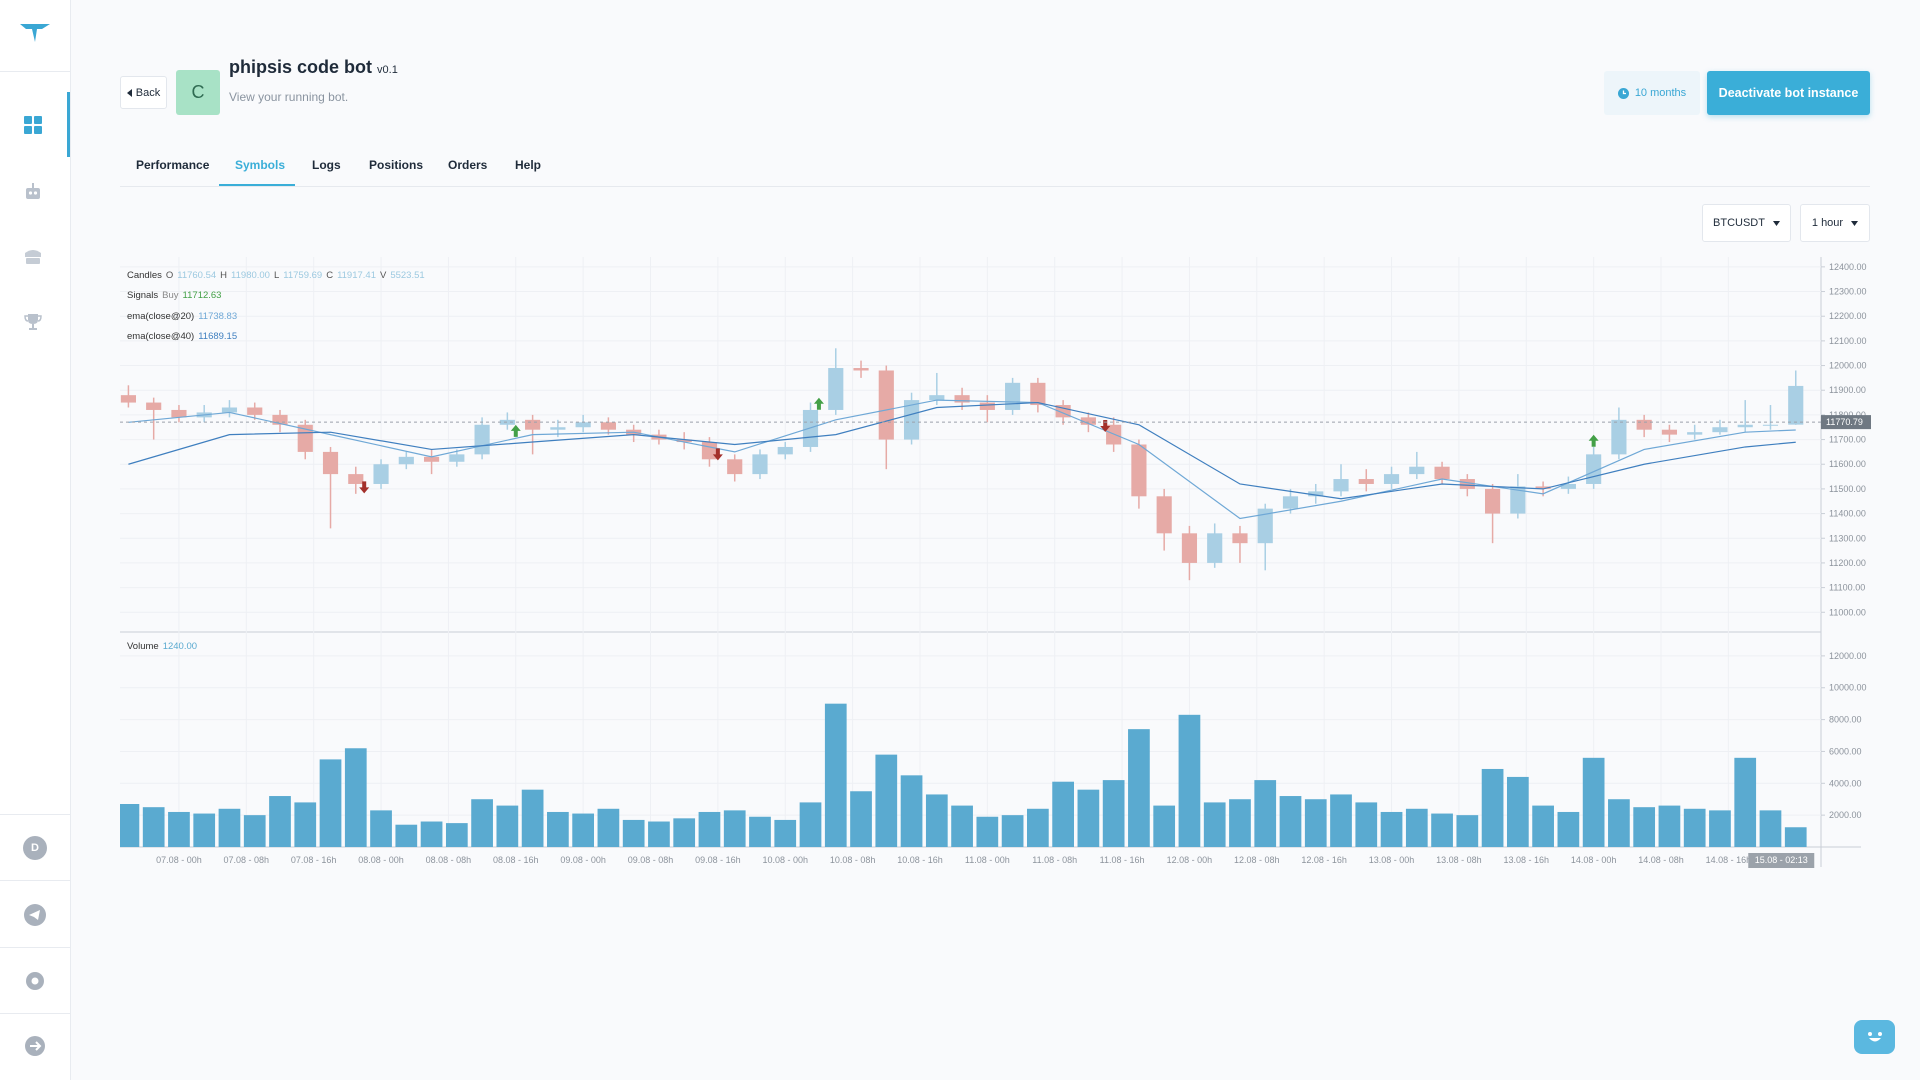  I want to click on x-tick-label: 08.08 - 16h, so click(516, 860).